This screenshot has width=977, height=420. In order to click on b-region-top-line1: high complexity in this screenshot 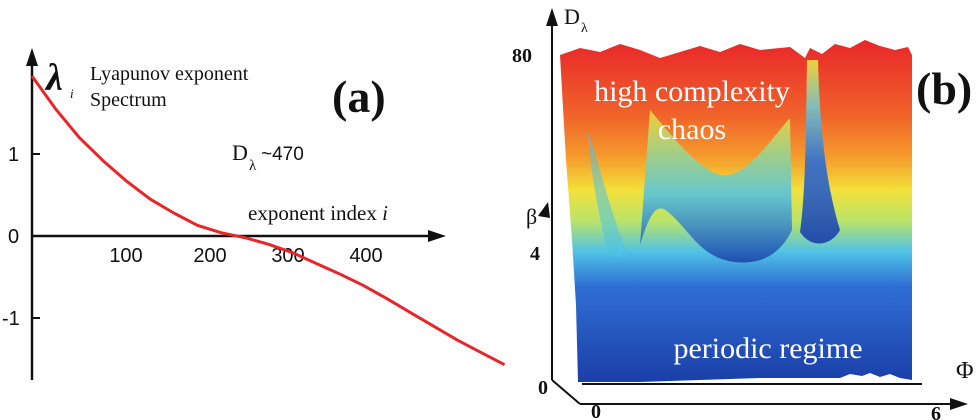, I will do `click(692, 91)`.